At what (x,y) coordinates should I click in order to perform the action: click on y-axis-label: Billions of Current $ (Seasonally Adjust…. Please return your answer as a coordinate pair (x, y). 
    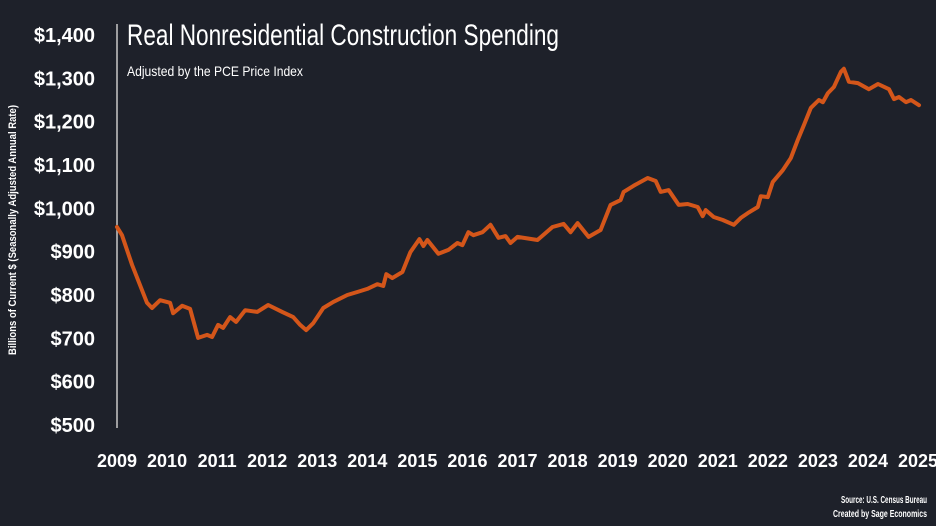
    Looking at the image, I should click on (13, 230).